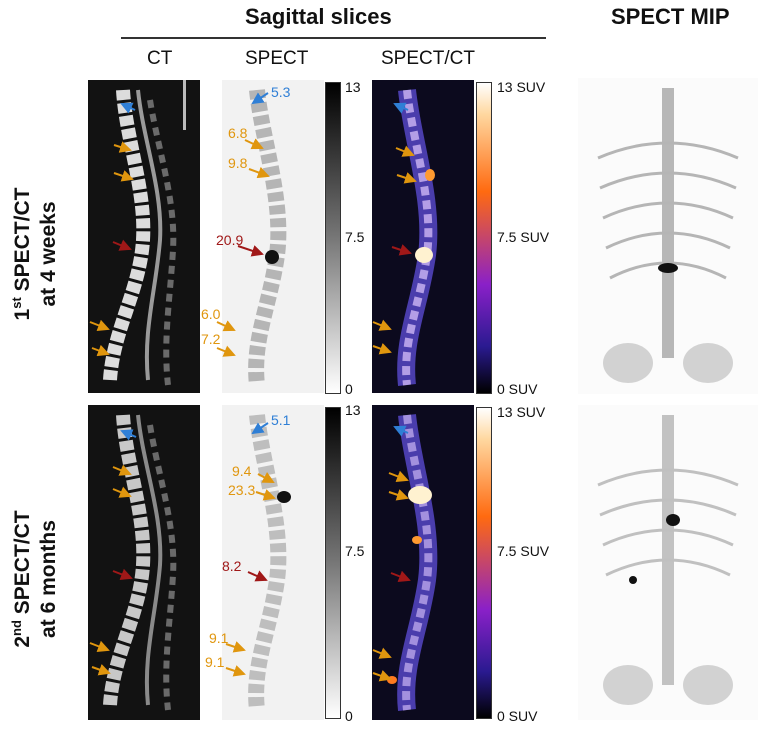  Describe the element at coordinates (423, 562) in the screenshot. I see `spectct-image-row2` at that location.